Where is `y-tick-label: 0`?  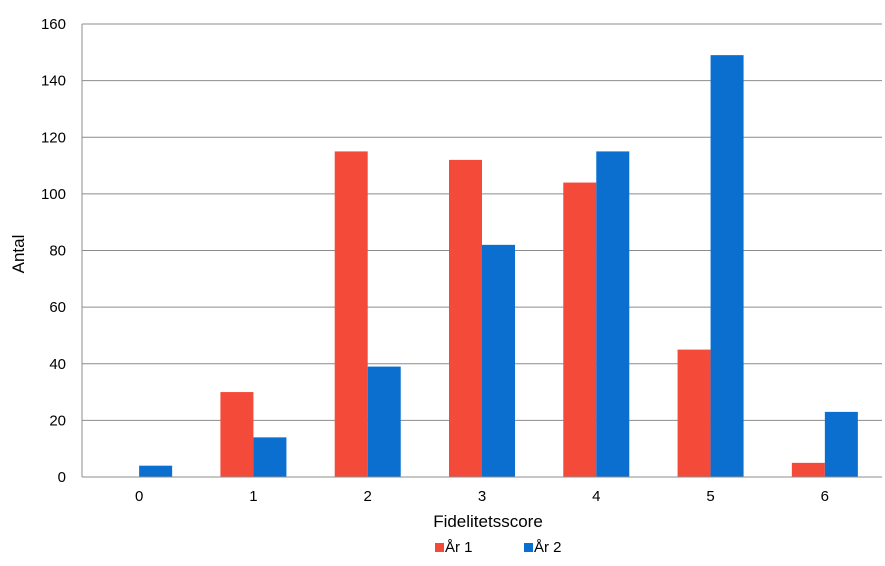 y-tick-label: 0 is located at coordinates (62, 477).